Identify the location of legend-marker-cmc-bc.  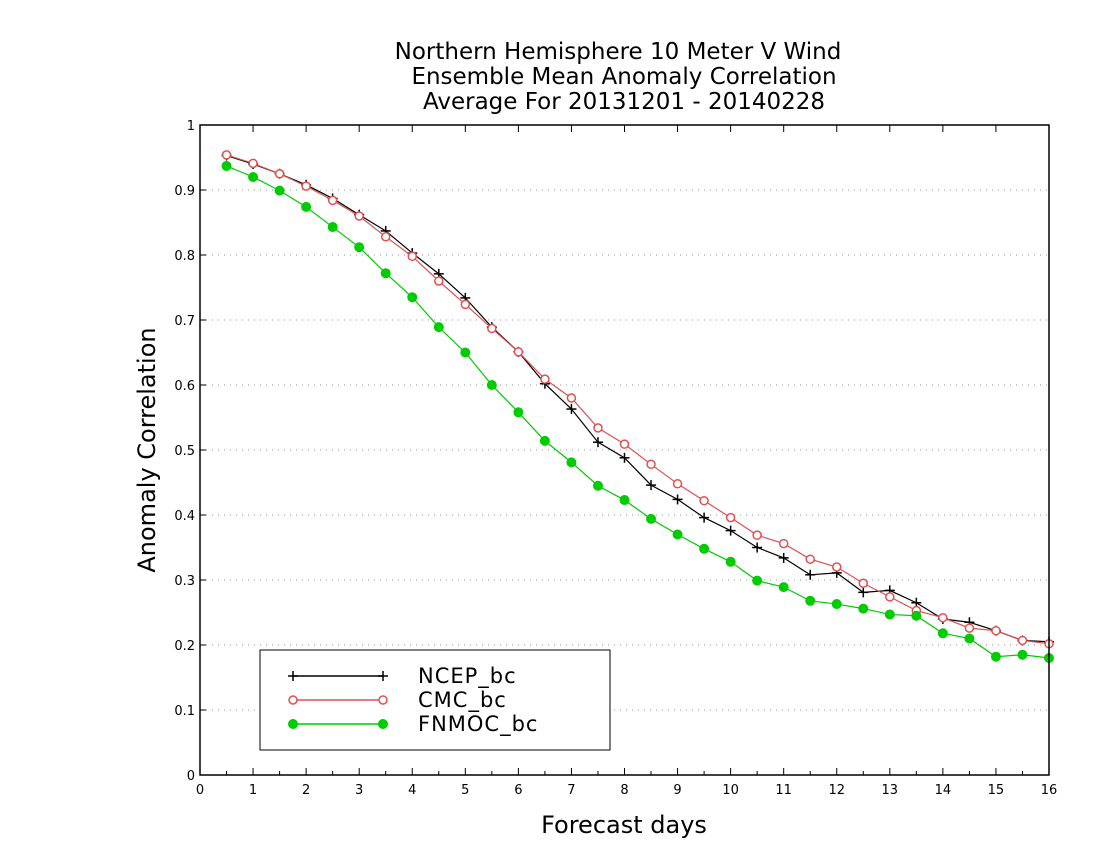
(383, 700).